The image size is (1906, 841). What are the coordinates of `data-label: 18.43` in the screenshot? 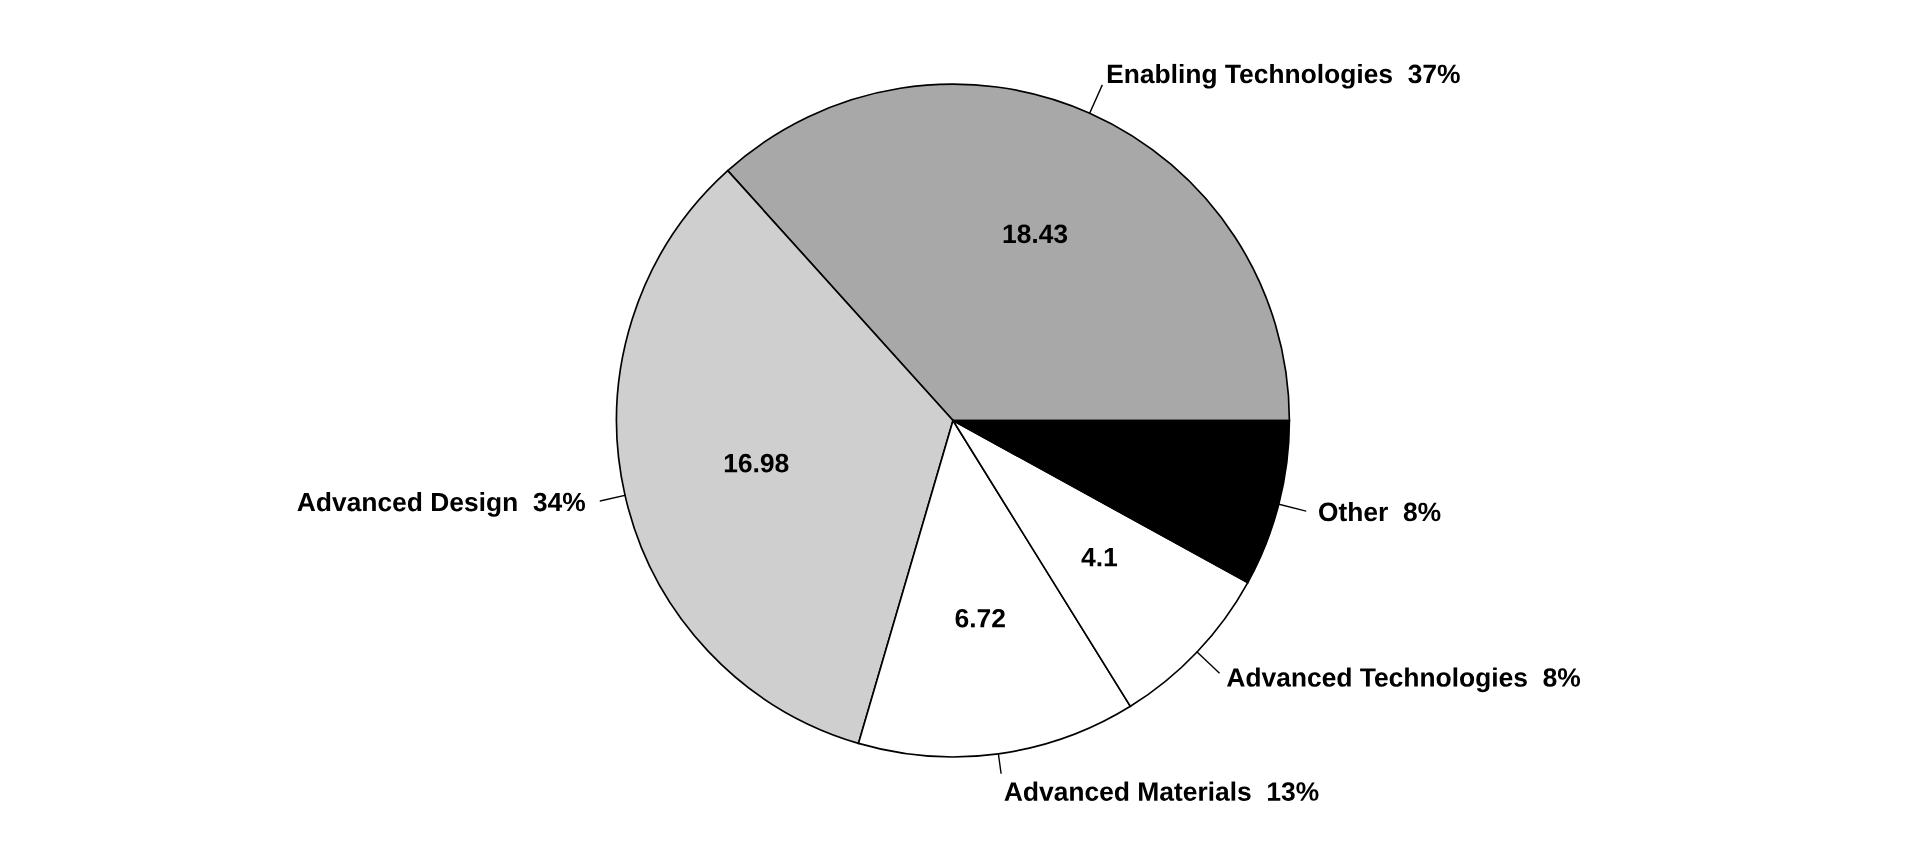 It's located at (1035, 234).